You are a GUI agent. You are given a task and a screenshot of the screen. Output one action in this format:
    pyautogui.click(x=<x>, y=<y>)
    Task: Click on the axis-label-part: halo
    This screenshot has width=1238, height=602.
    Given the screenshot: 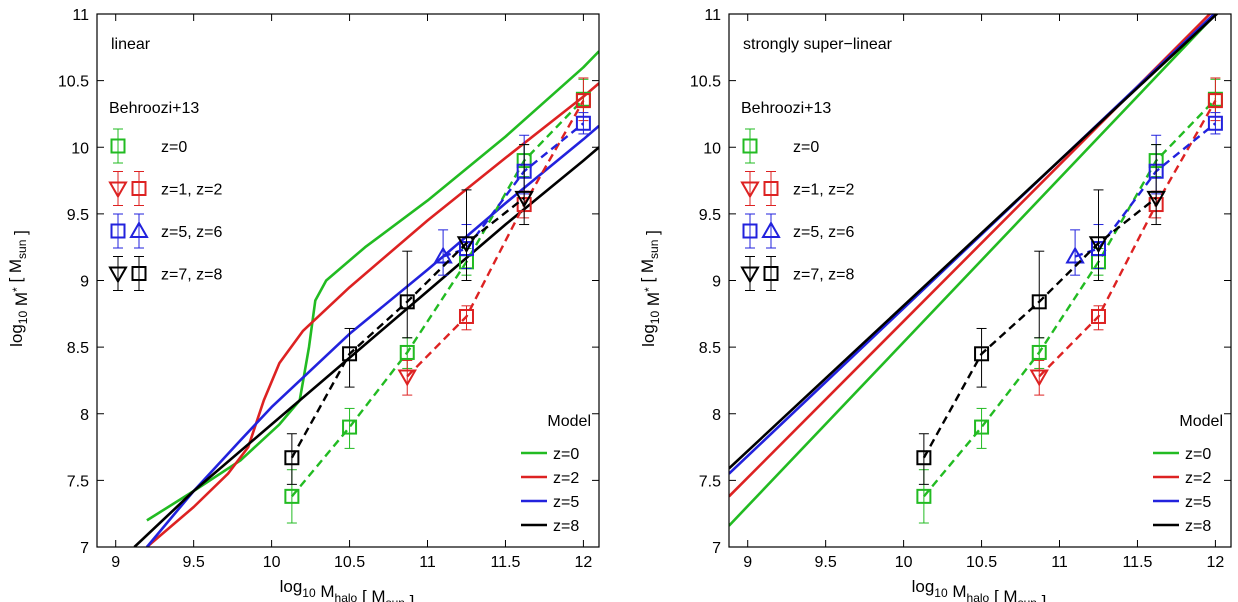 What is the action you would take?
    pyautogui.click(x=346, y=596)
    